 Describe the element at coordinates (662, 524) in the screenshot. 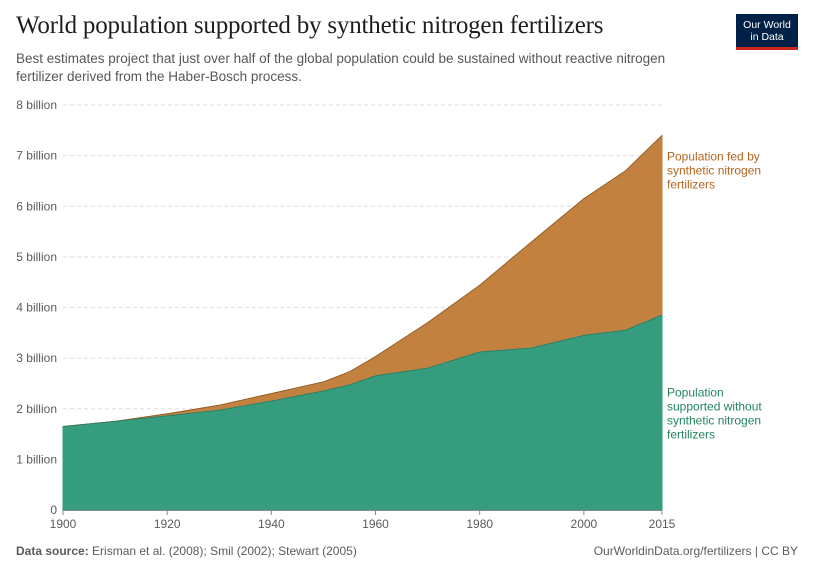

I see `x-tick-label: 2015` at that location.